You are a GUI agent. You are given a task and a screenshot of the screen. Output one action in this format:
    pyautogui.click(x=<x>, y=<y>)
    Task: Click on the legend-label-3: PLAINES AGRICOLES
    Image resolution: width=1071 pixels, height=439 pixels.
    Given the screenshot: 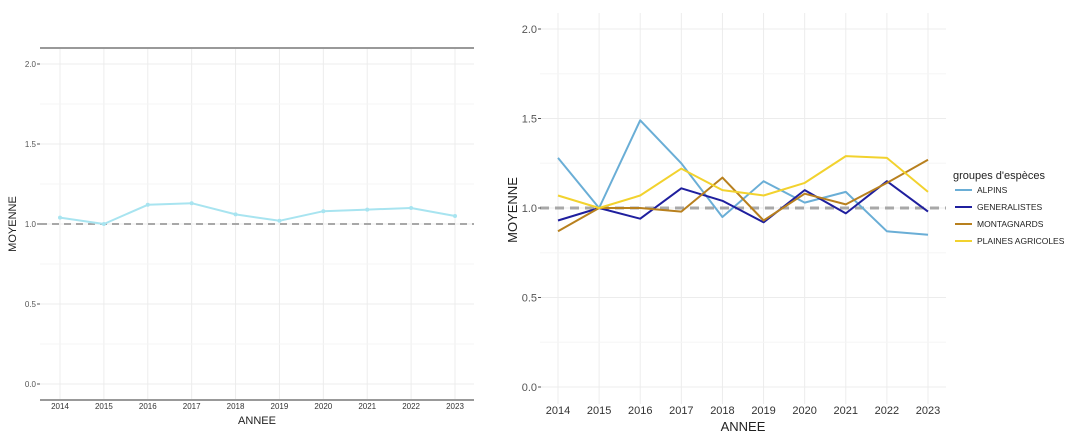 What is the action you would take?
    pyautogui.click(x=1021, y=241)
    